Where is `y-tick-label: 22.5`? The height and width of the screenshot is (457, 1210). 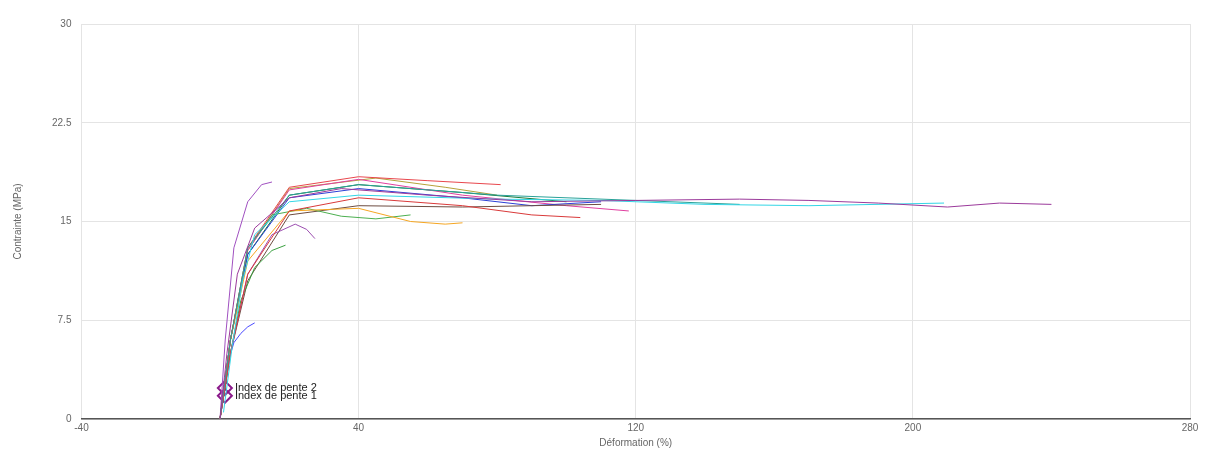 y-tick-label: 22.5 is located at coordinates (61, 122).